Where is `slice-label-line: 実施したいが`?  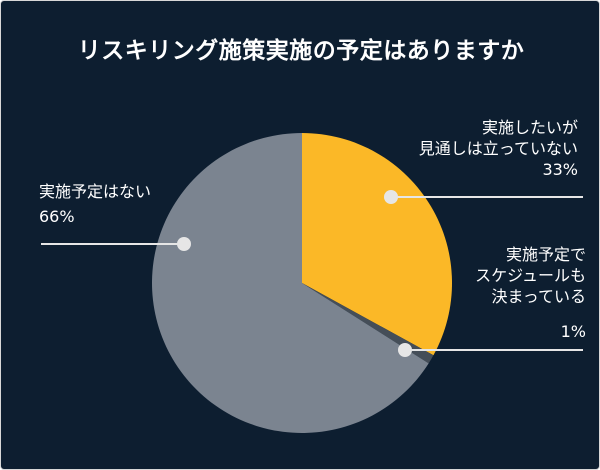 slice-label-line: 実施したいが is located at coordinates (529, 127).